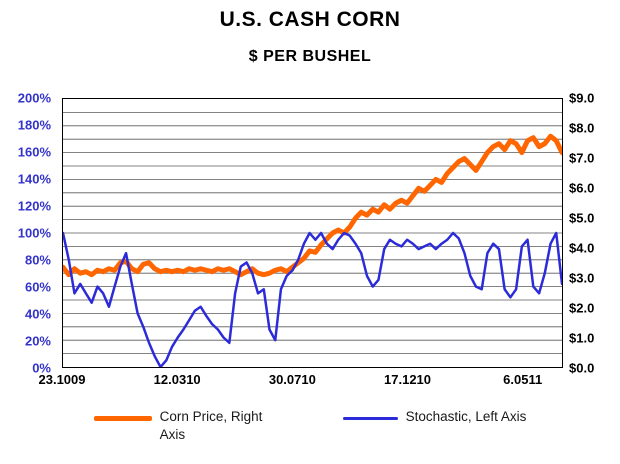  I want to click on left-axis-tick-label: 40%, so click(37, 314).